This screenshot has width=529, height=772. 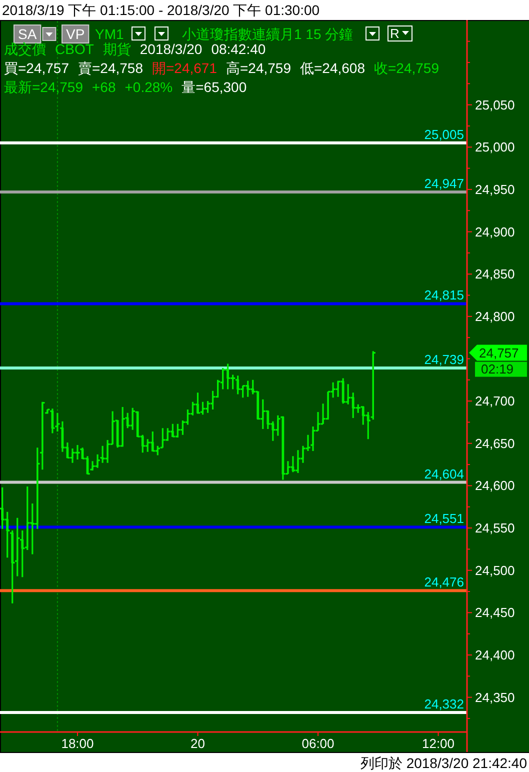 What do you see at coordinates (495, 528) in the screenshot?
I see `y-tick-label: 24,550` at bounding box center [495, 528].